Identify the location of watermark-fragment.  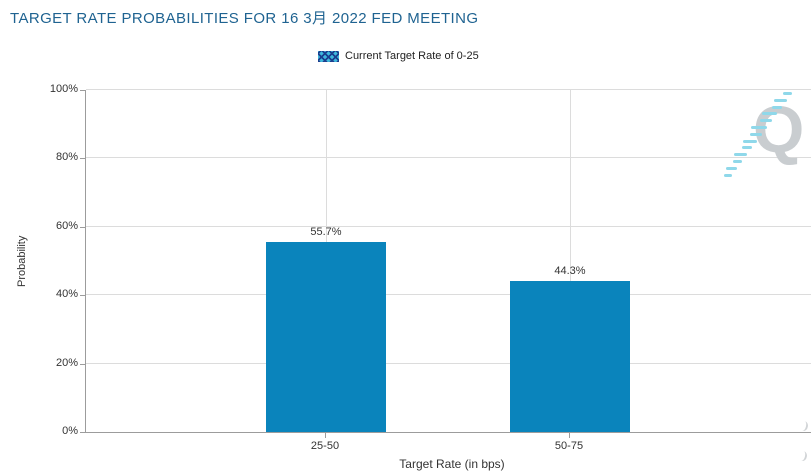
(802, 456).